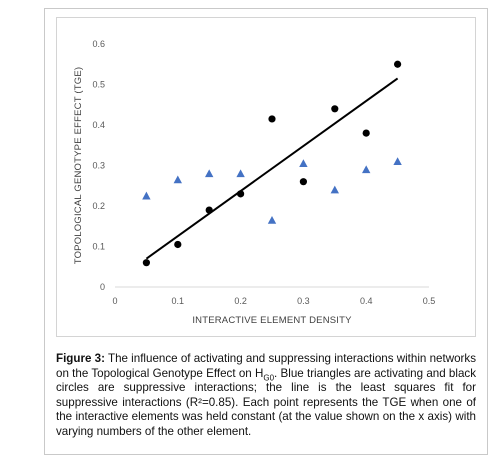 The image size is (500, 463). What do you see at coordinates (98, 85) in the screenshot?
I see `y-tick-label: 0.5` at bounding box center [98, 85].